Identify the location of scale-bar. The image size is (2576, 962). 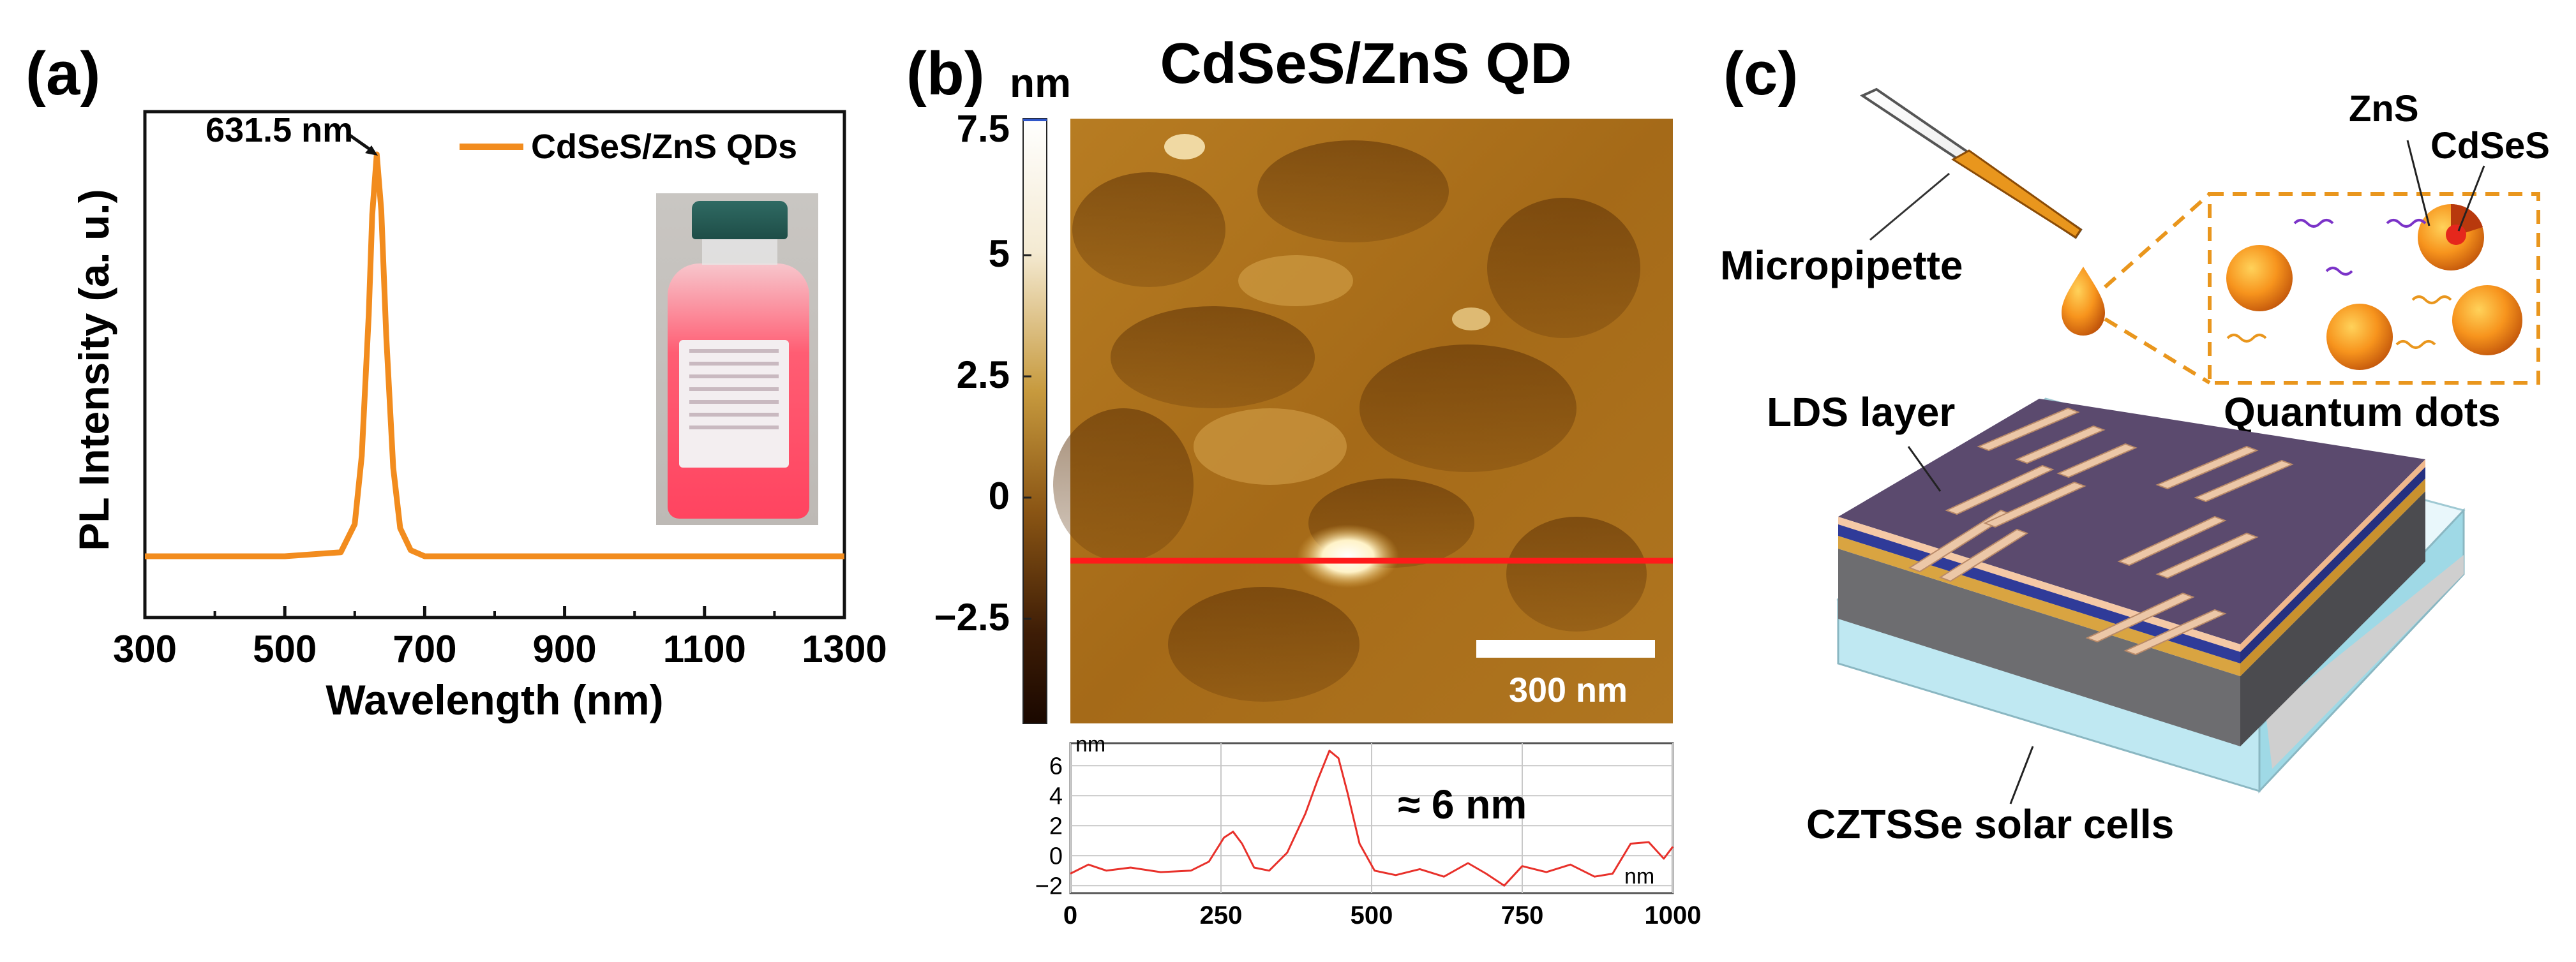
(1565, 649).